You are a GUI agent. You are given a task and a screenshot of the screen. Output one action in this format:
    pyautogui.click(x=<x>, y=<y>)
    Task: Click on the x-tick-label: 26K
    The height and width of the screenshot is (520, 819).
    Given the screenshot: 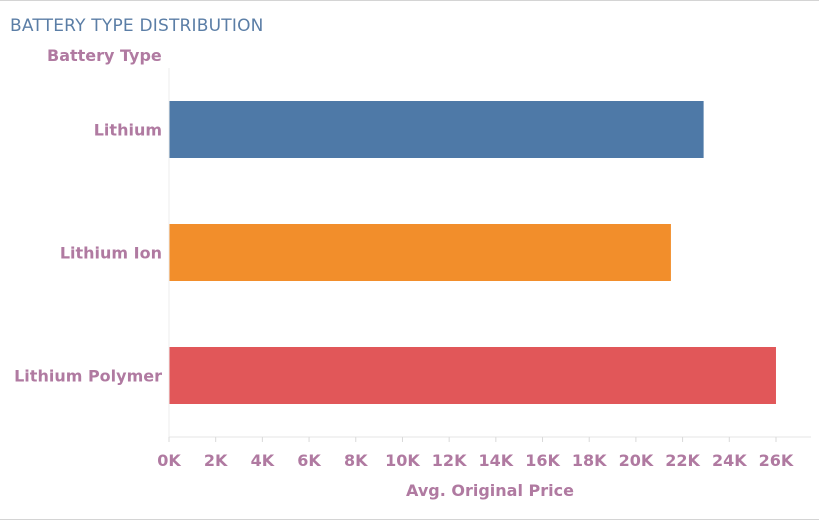 What is the action you would take?
    pyautogui.click(x=776, y=460)
    